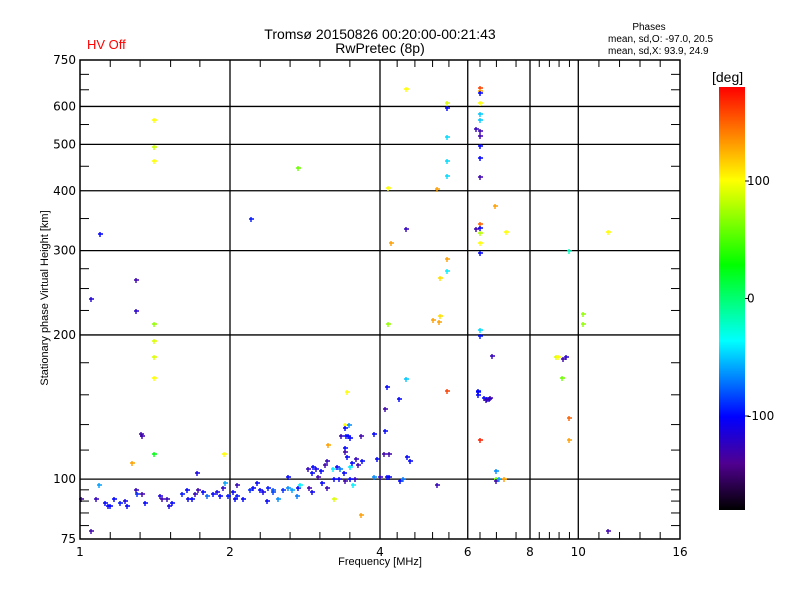  I want to click on x-tick-label: 10, so click(578, 552).